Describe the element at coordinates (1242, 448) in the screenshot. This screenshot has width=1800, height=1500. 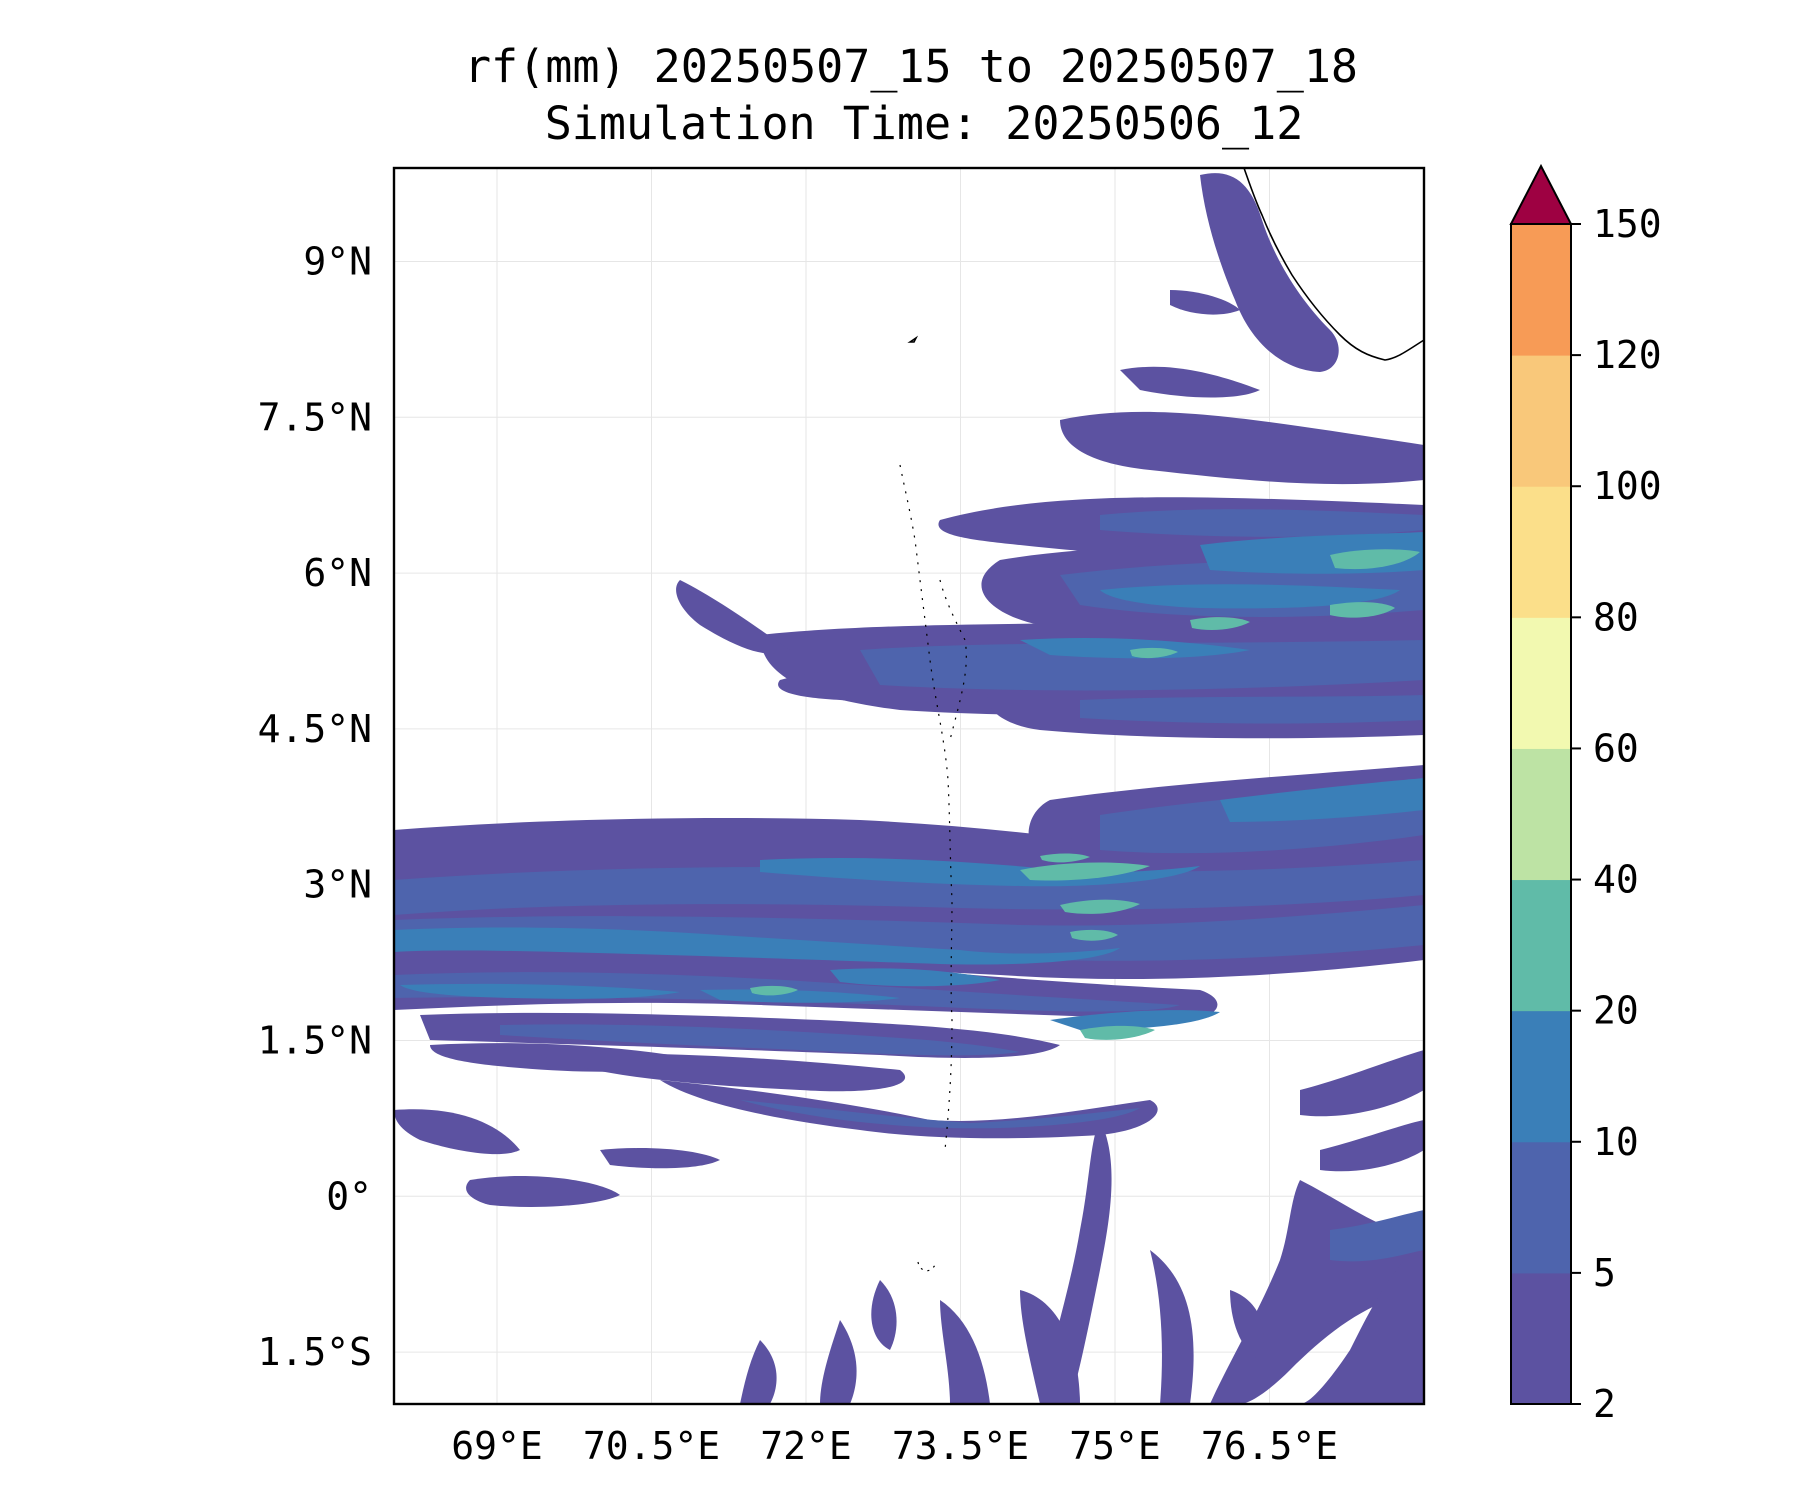
I see `band-75n` at that location.